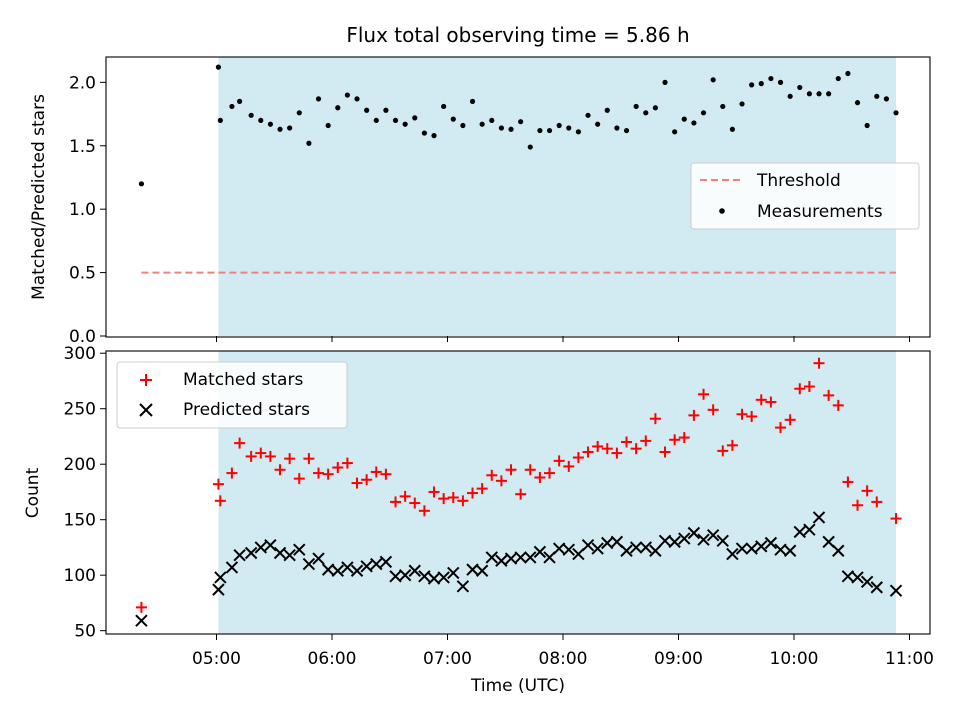  I want to click on ratio-y-axis-label: Matched/Predicted stars, so click(39, 197).